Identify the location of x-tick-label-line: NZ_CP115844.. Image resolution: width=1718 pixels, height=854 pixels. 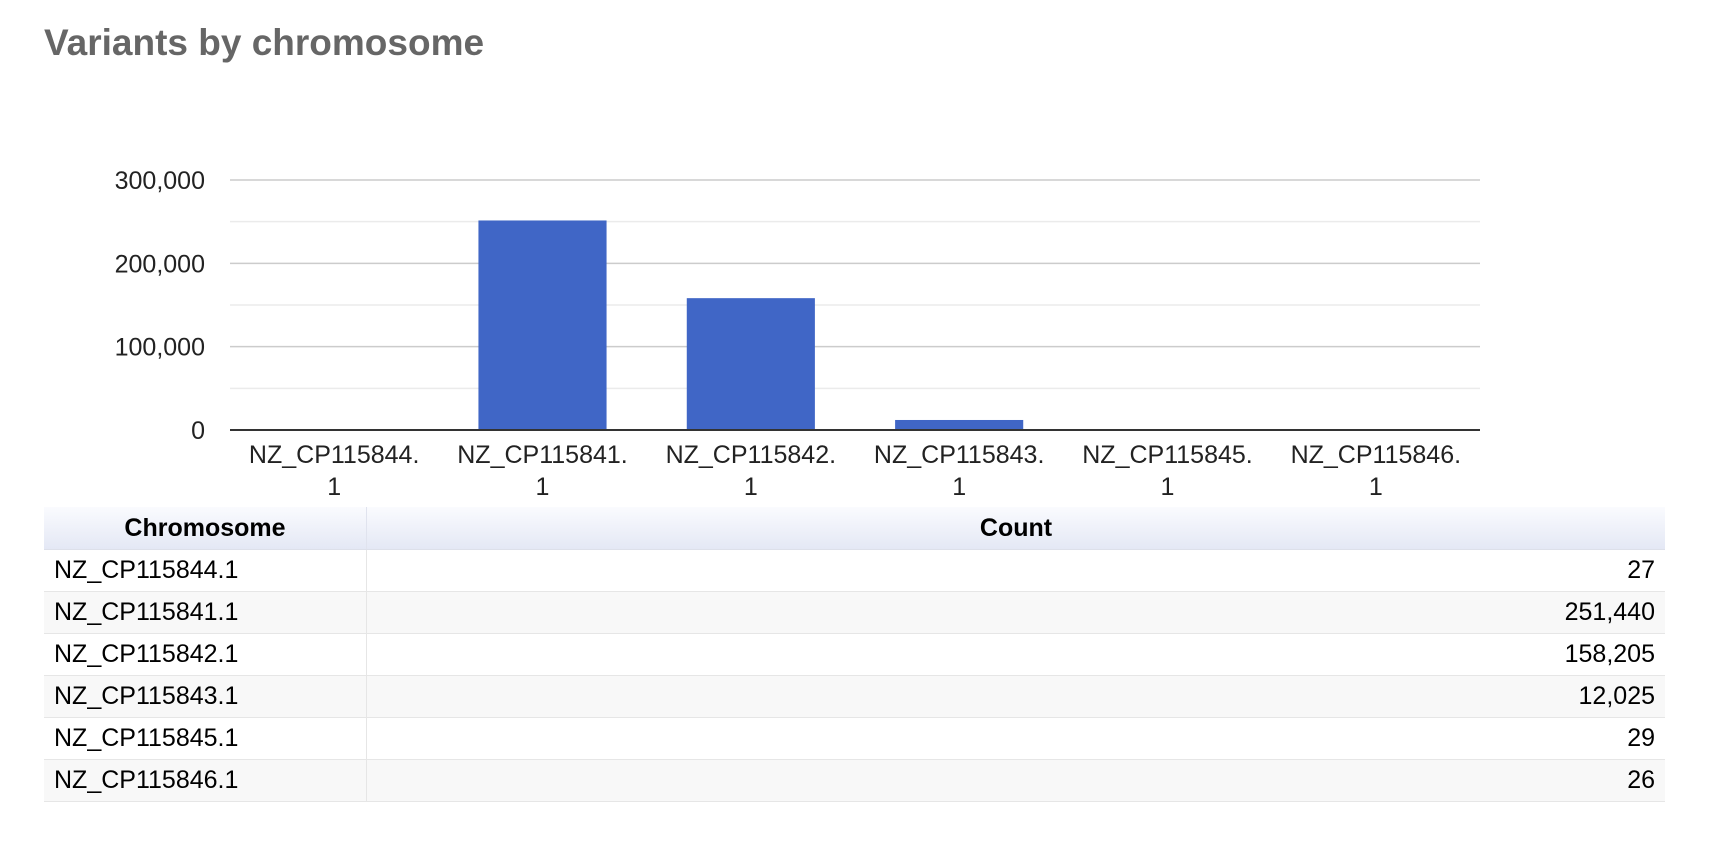
(334, 455).